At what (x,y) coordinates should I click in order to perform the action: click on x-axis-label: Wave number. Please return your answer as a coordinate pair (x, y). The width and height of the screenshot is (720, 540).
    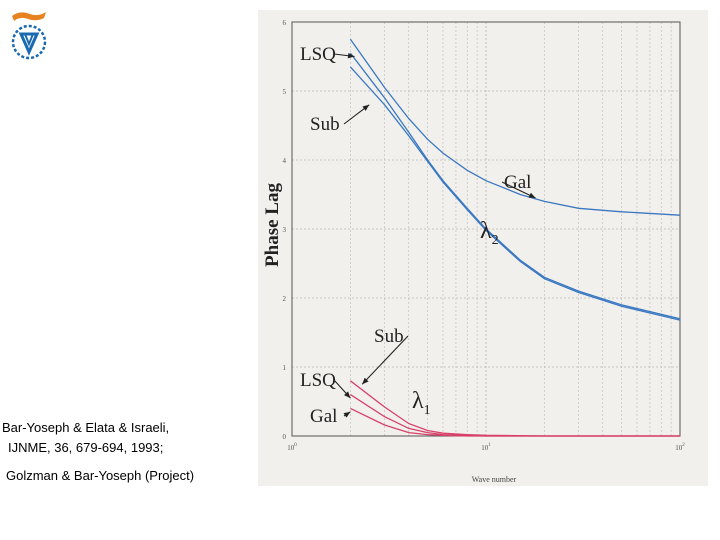
    Looking at the image, I should click on (494, 479).